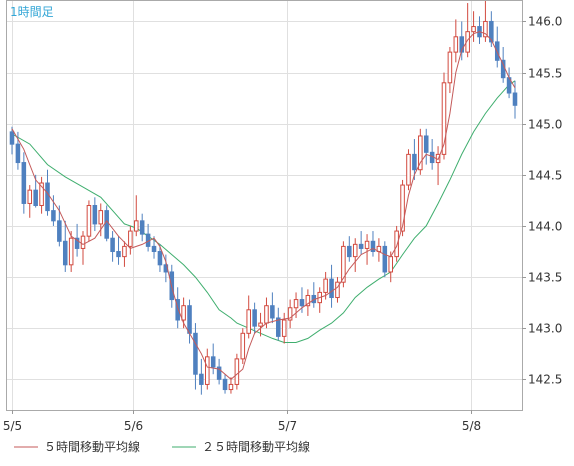 This screenshot has height=466, width=574. I want to click on y-tick-label: 142.5, so click(545, 380).